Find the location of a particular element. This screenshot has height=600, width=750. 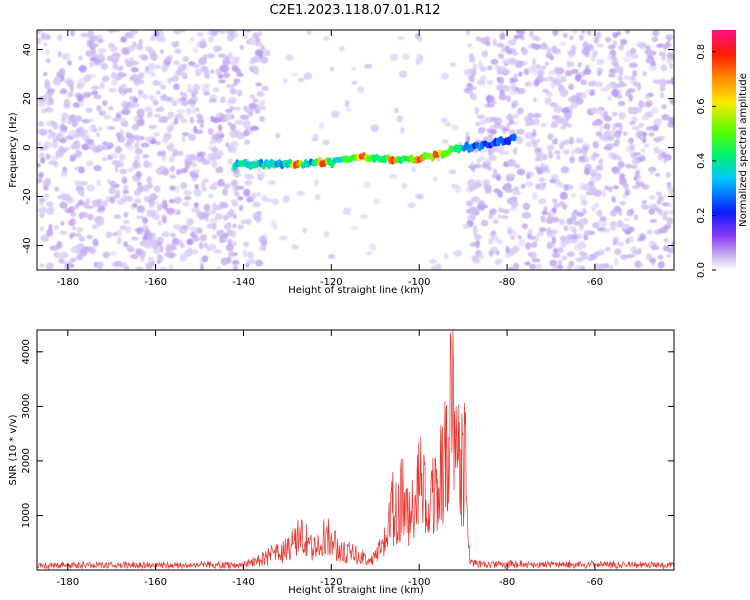

snr-y-axis-label: SNR (10 * v/v) is located at coordinates (13, 449).